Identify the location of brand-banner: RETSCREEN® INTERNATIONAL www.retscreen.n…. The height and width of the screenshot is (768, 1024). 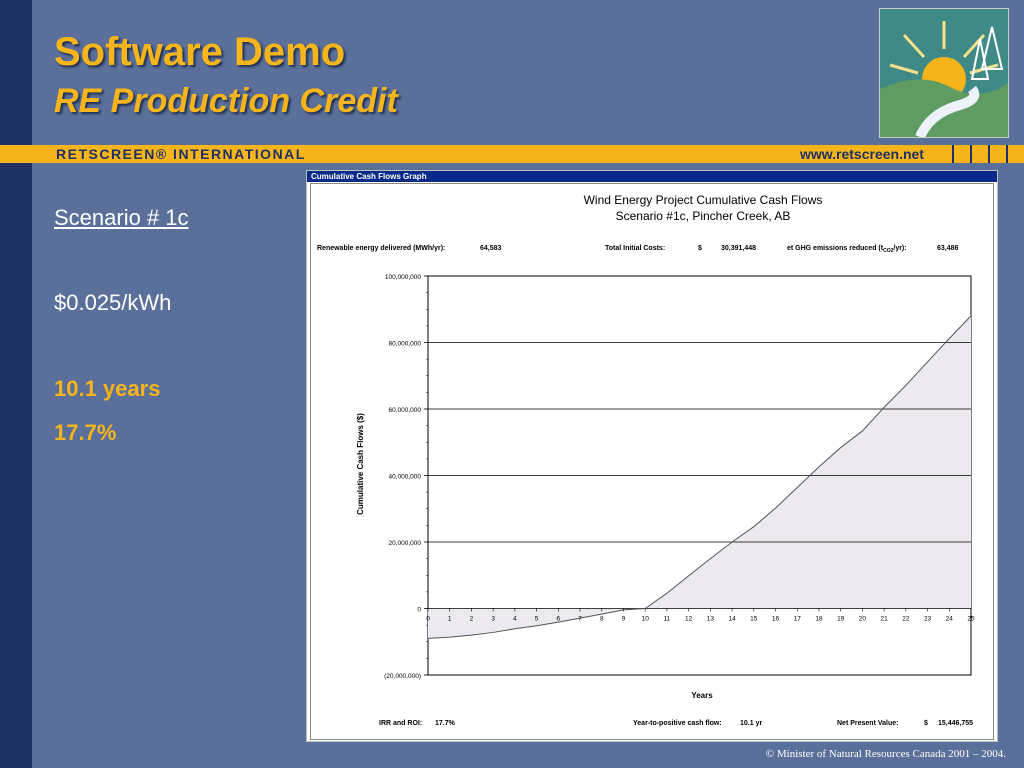
(512, 154).